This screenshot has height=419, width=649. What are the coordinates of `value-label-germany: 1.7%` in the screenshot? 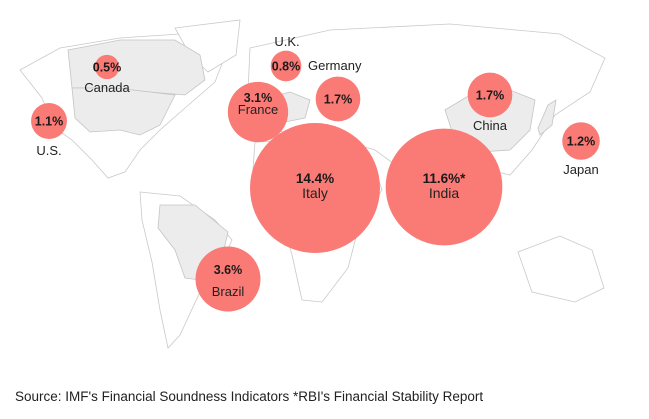 It's located at (338, 100).